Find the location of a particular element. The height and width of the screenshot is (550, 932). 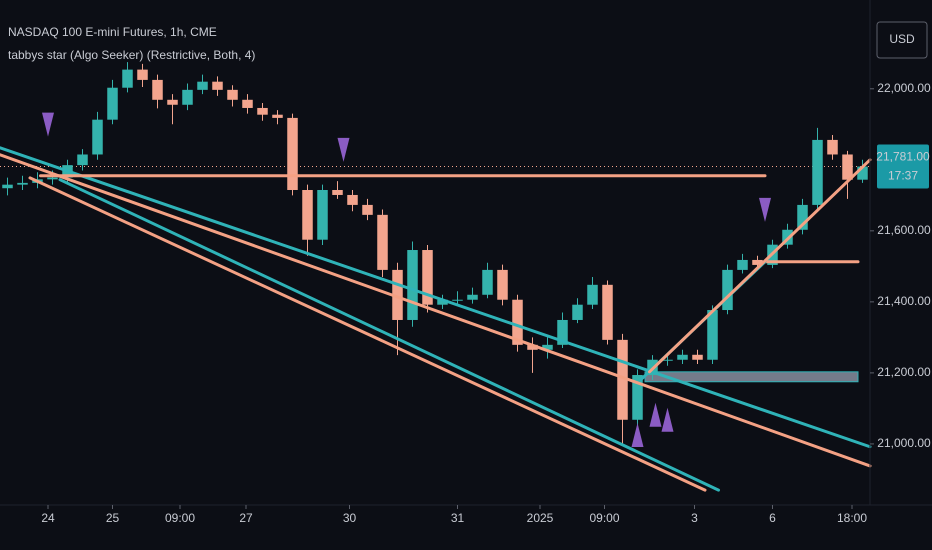

y-tick-label: 21,400.00 is located at coordinates (904, 301).